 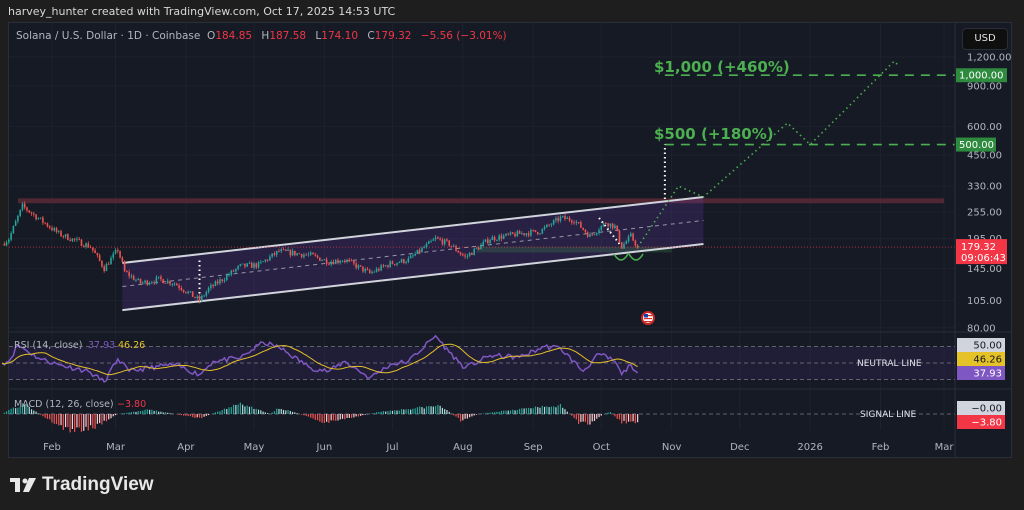 I want to click on measure-dotted-line, so click(x=610, y=232).